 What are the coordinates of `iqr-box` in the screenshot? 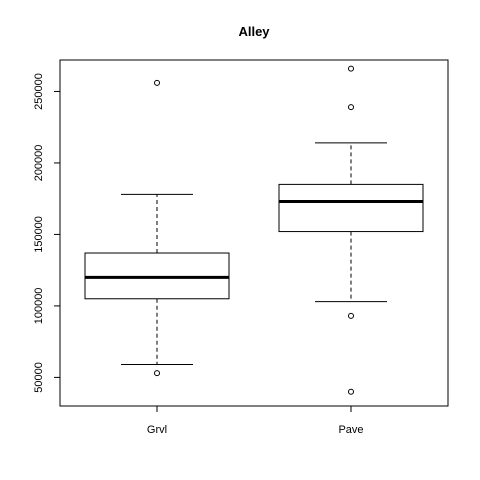 It's located at (351, 208).